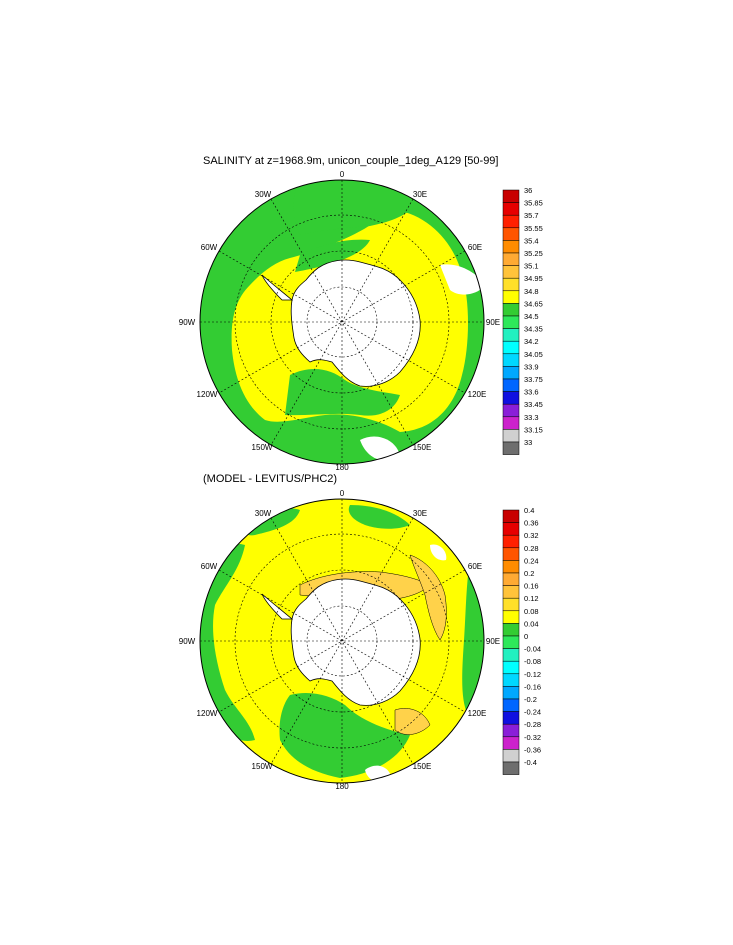 This screenshot has height=945, width=733. Describe the element at coordinates (533, 303) in the screenshot. I see `top-colorbar-label: 34.65` at that location.